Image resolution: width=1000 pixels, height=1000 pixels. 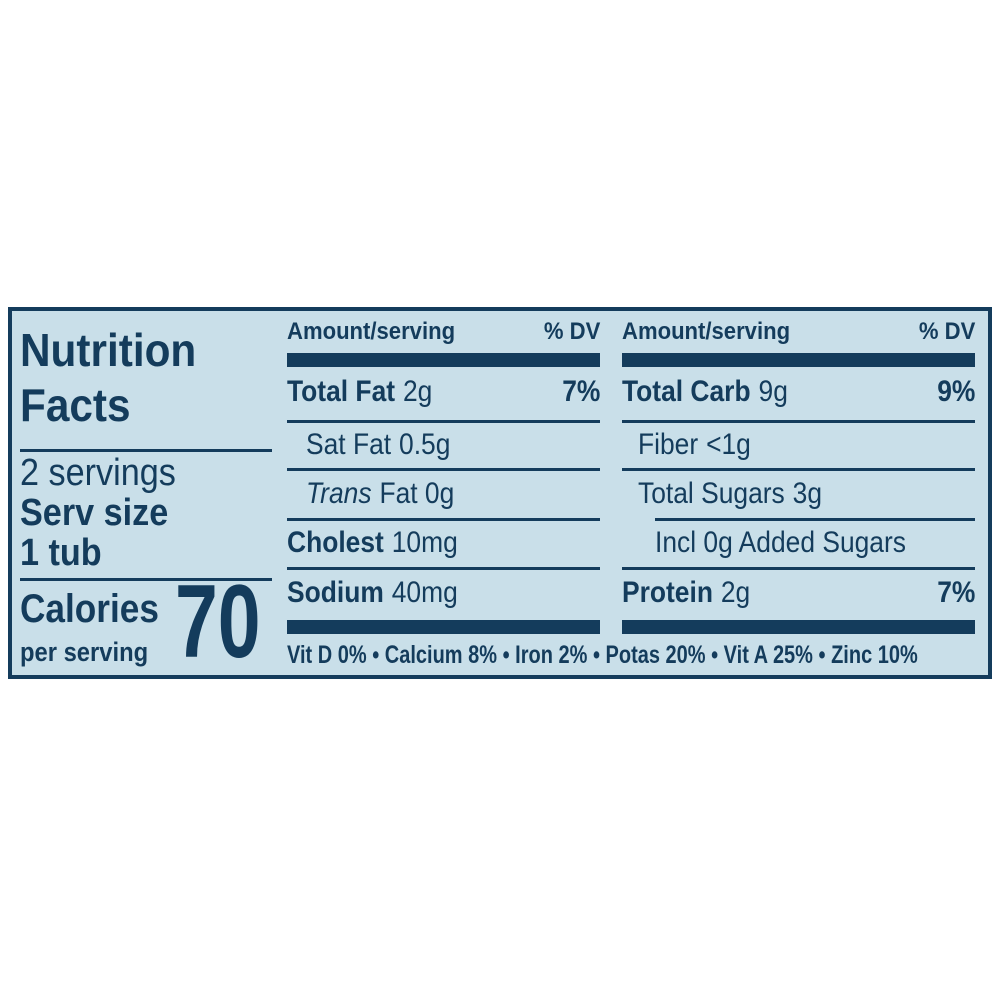 What do you see at coordinates (75, 405) in the screenshot?
I see `title-line-2: Facts` at bounding box center [75, 405].